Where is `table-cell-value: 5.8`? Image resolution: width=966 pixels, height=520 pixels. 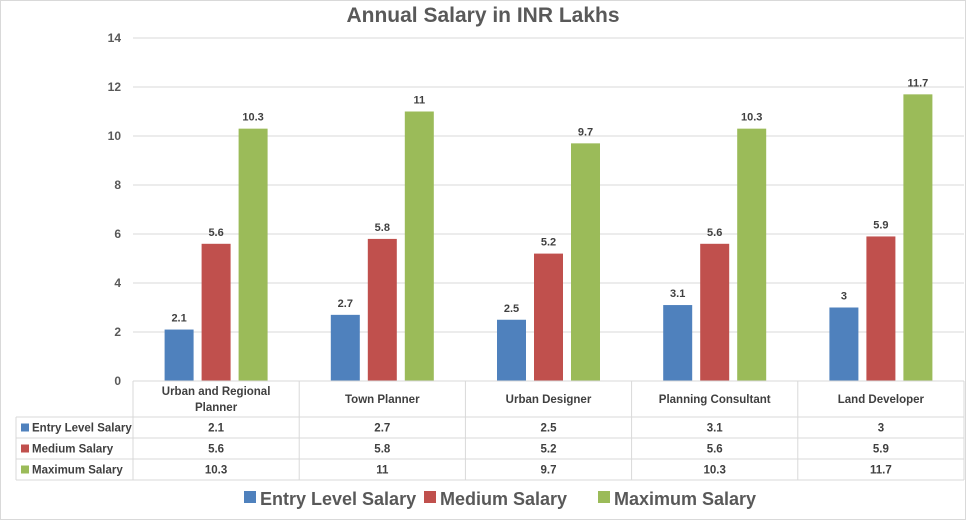 table-cell-value: 5.8 is located at coordinates (382, 450).